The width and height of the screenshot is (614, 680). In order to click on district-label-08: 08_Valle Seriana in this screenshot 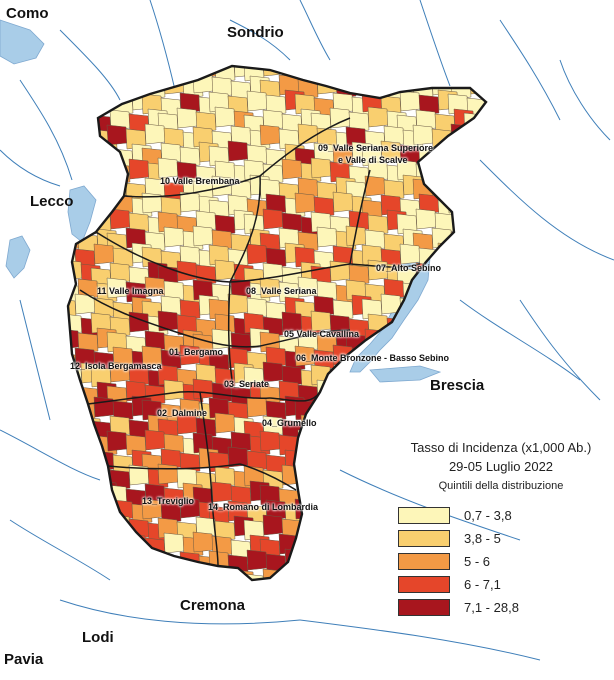, I will do `click(281, 291)`.